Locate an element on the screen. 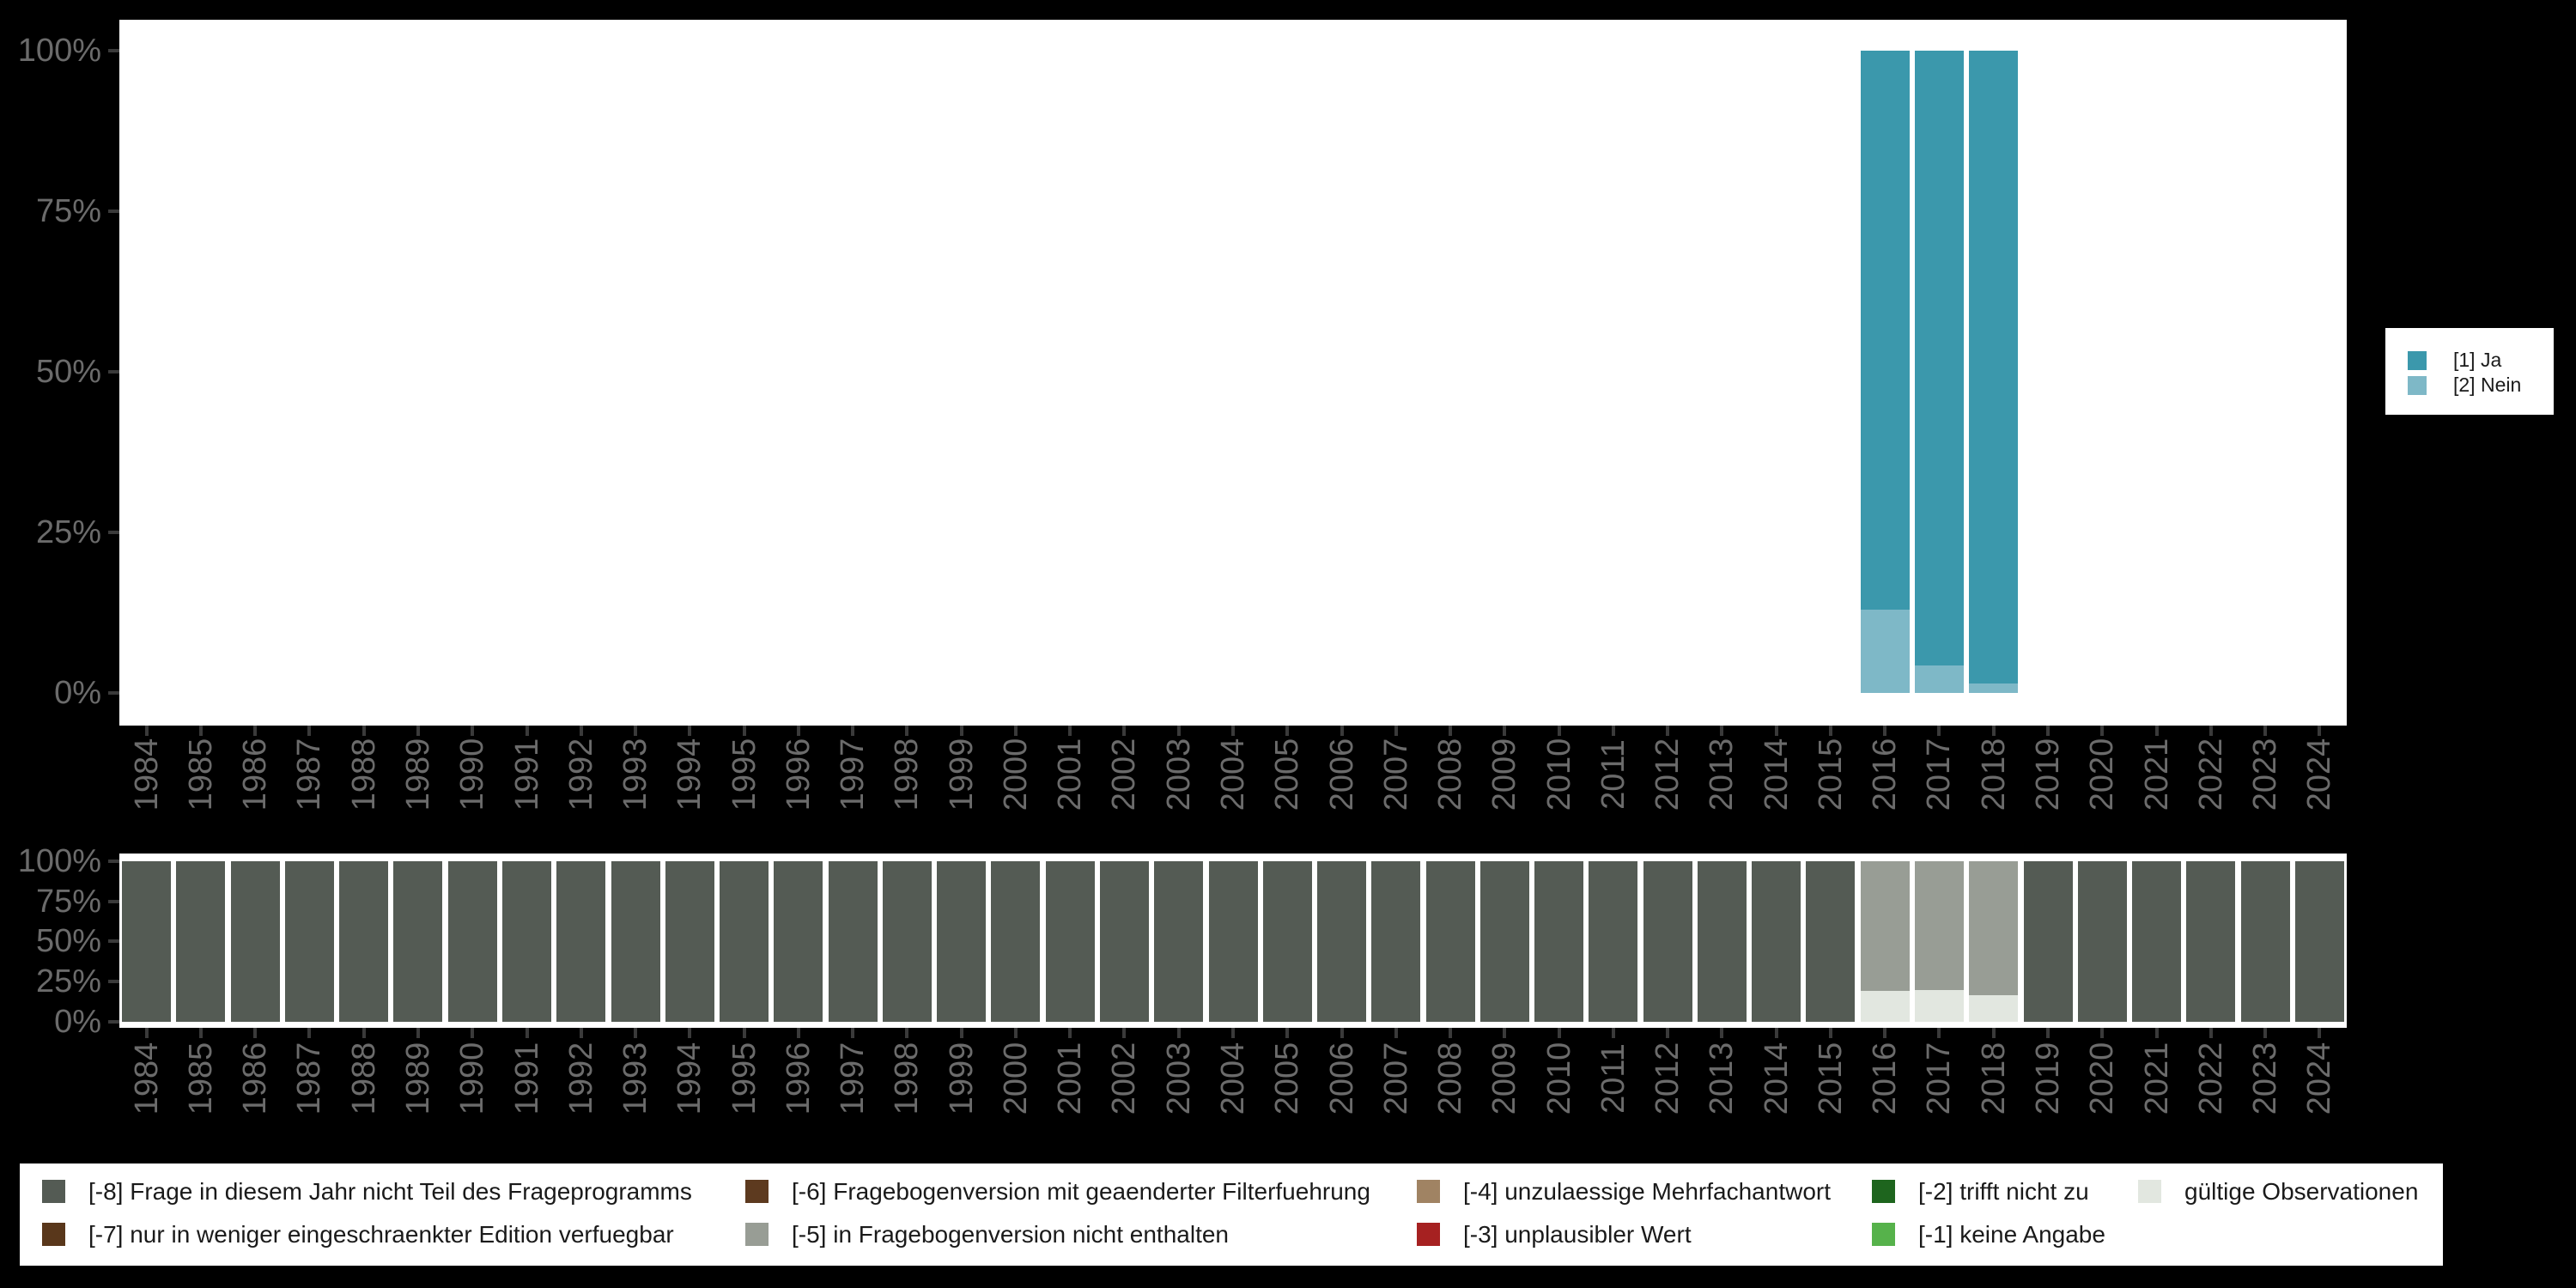 The width and height of the screenshot is (2576, 1288). x-axis-tick-label-2016: 2016 is located at coordinates (1886, 775).